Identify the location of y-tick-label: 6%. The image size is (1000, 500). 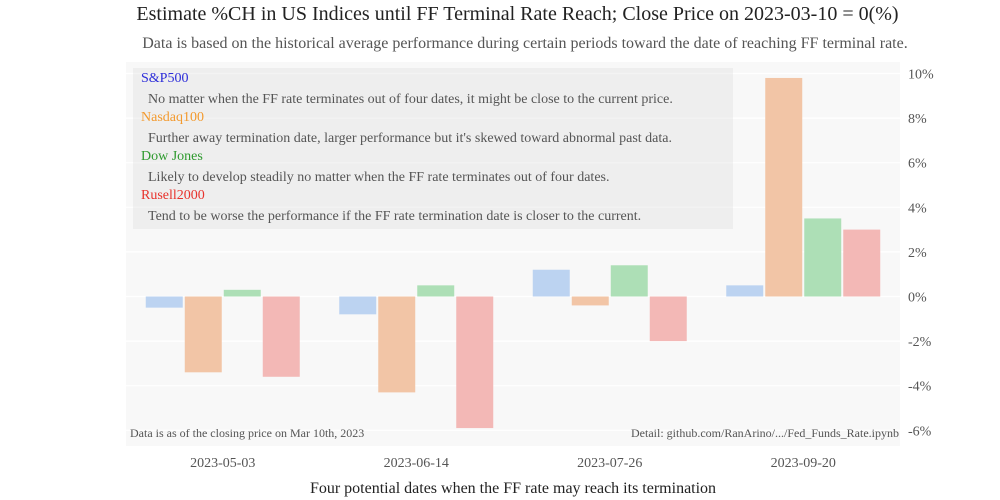
(917, 164).